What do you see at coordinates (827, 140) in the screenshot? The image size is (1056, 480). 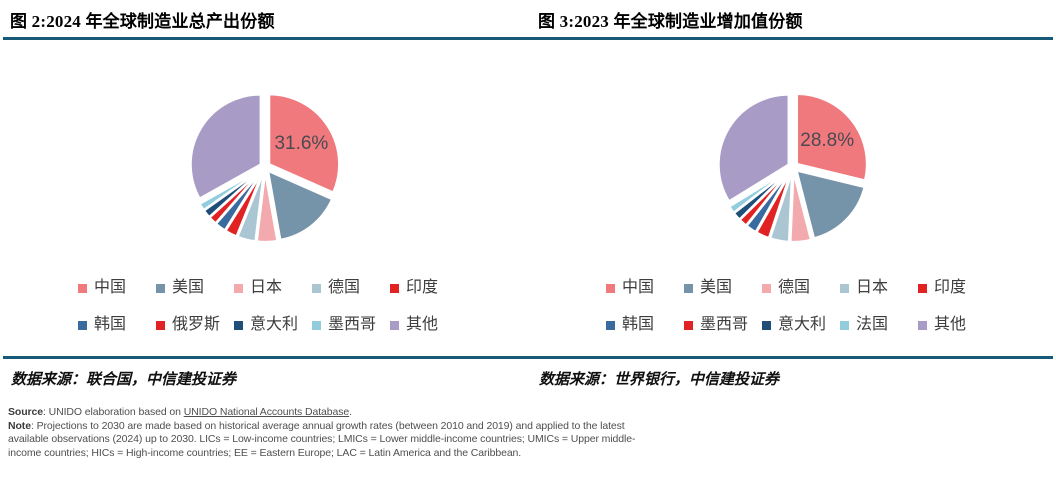 I see `pie-data-label: 28.8%` at bounding box center [827, 140].